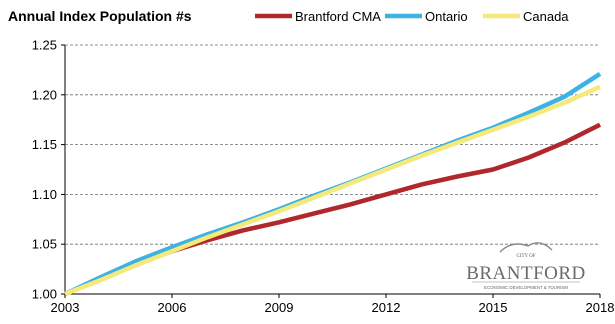  What do you see at coordinates (65, 307) in the screenshot?
I see `x-tick-label: 2003` at bounding box center [65, 307].